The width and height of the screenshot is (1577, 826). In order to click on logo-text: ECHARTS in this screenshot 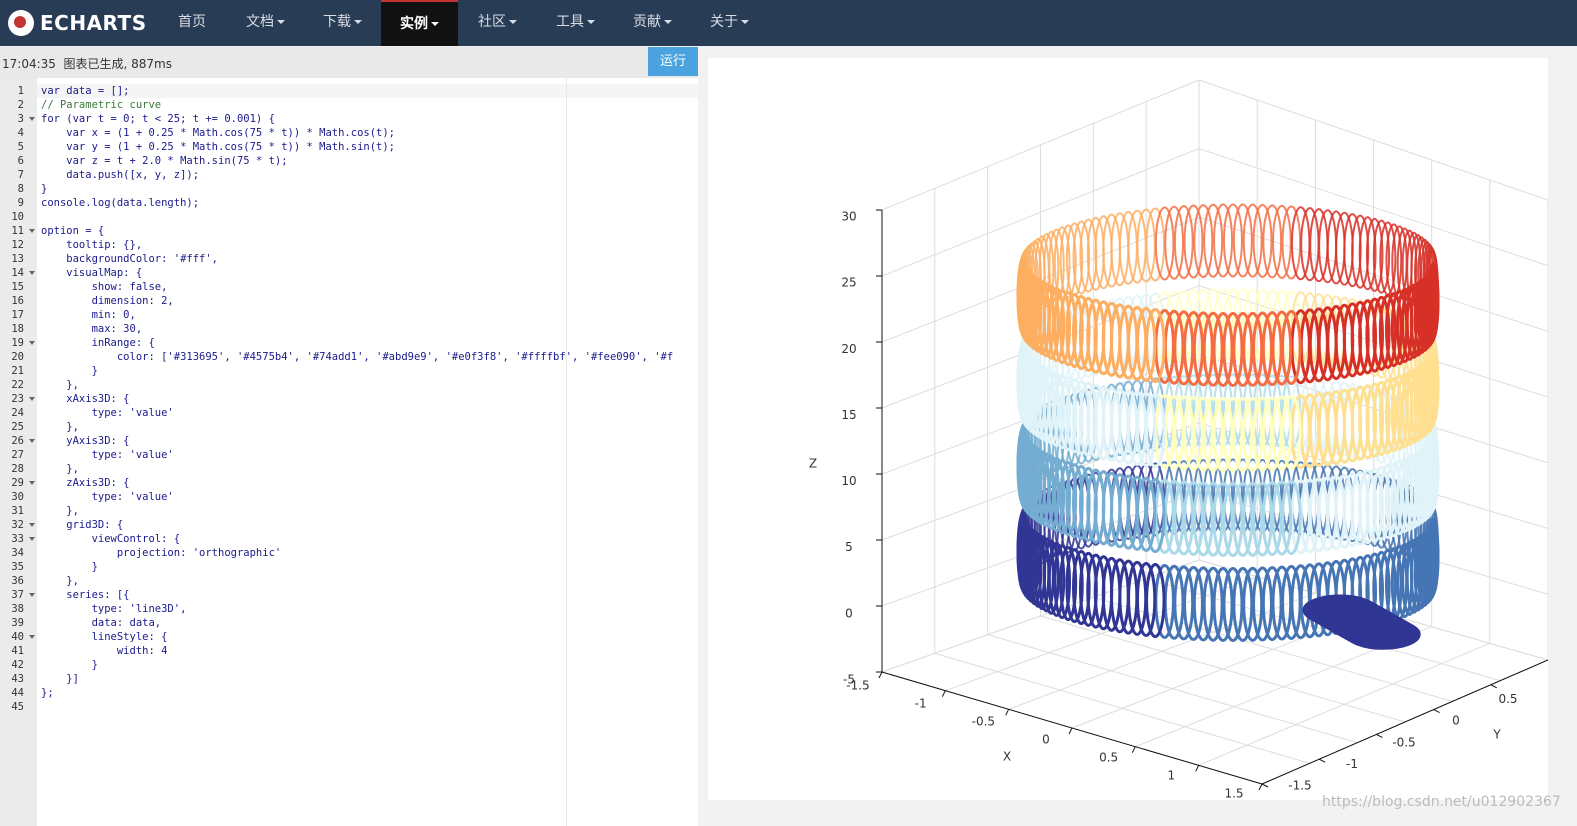, I will do `click(93, 23)`.